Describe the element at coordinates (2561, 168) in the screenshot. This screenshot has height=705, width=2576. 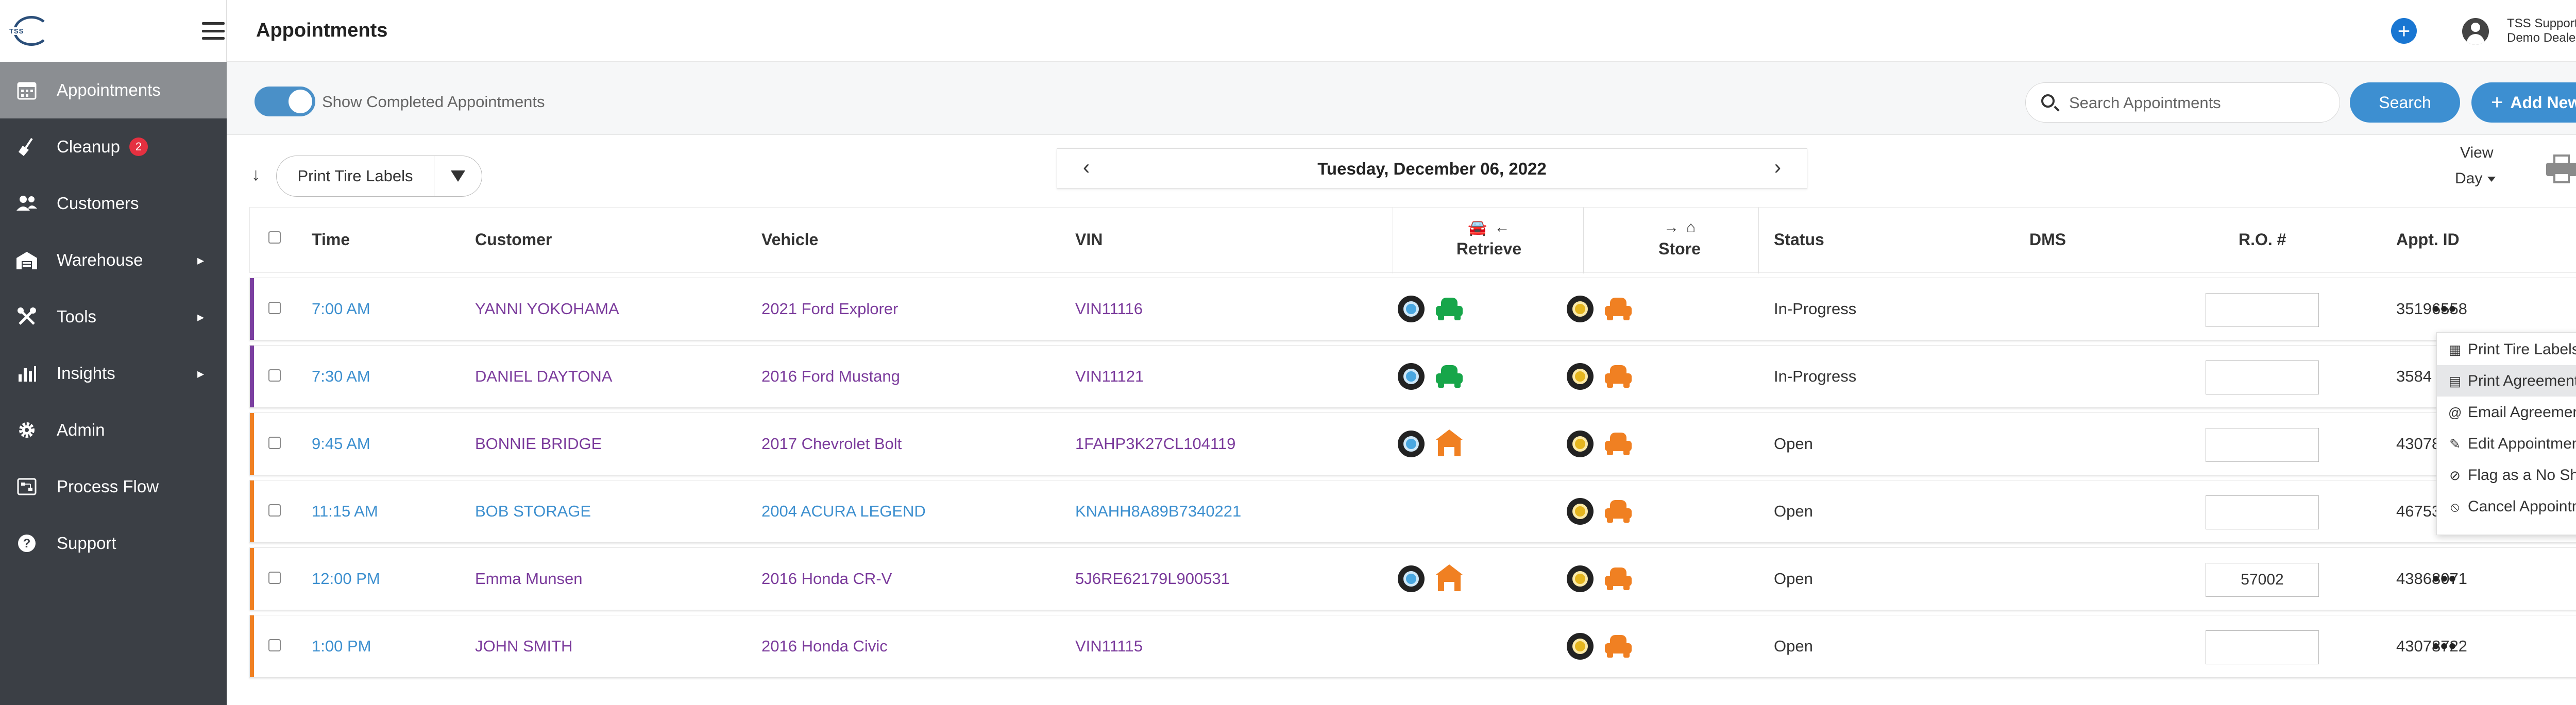
I see `print-icon` at that location.